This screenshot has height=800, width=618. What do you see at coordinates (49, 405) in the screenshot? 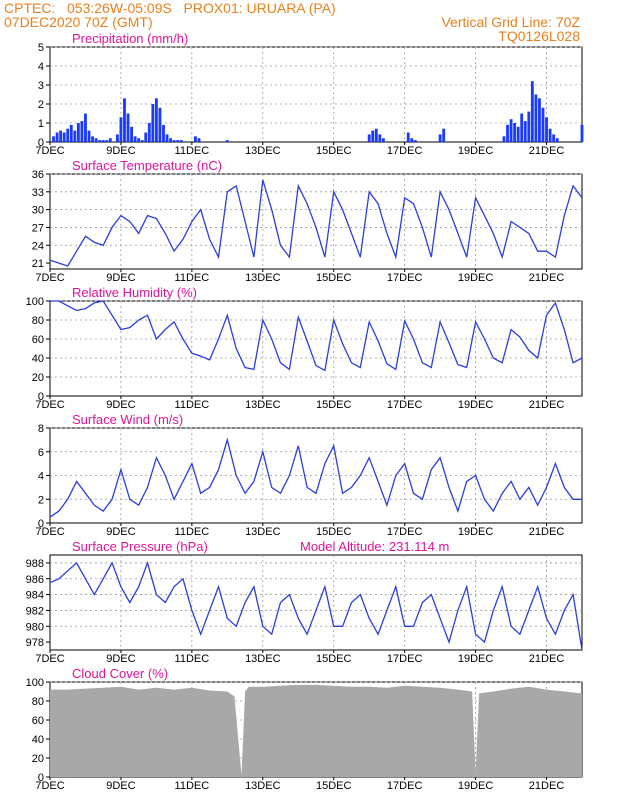
I see `rh-xtick-label: 7DEC` at bounding box center [49, 405].